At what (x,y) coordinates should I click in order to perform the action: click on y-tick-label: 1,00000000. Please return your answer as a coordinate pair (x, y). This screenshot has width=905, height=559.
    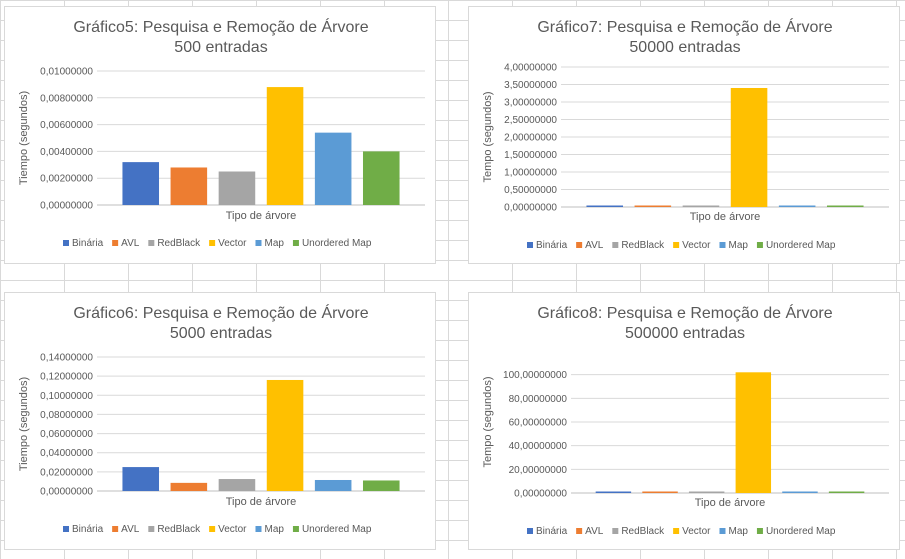
    Looking at the image, I should click on (530, 173).